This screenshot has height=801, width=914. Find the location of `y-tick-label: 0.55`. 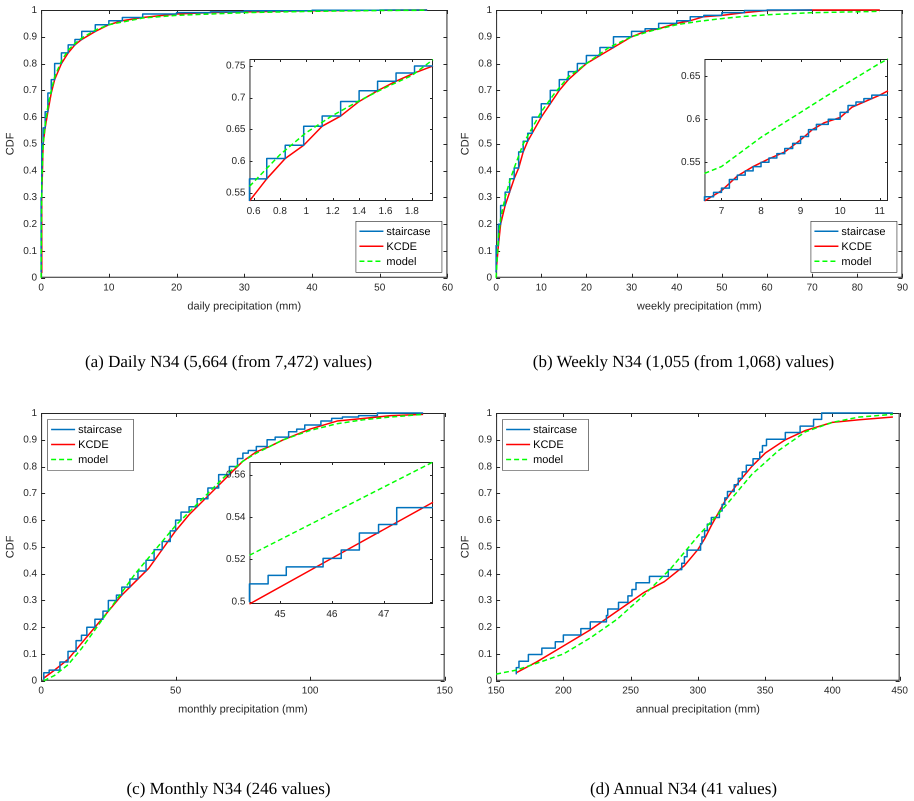

y-tick-label: 0.55 is located at coordinates (690, 162).